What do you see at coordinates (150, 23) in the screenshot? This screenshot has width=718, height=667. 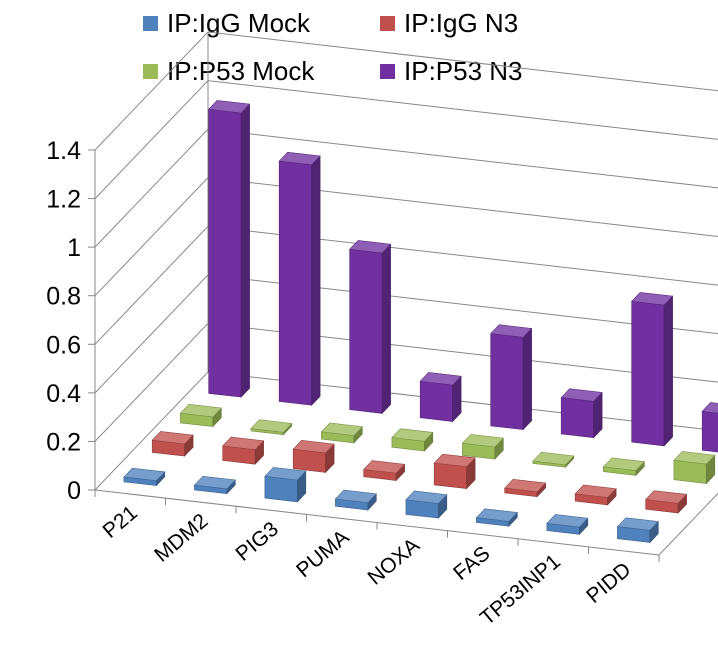 I see `legend-swatch-igg-mock` at bounding box center [150, 23].